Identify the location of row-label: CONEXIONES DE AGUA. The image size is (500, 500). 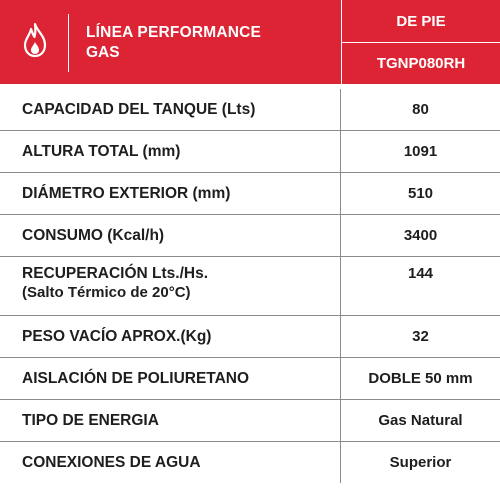
(170, 462).